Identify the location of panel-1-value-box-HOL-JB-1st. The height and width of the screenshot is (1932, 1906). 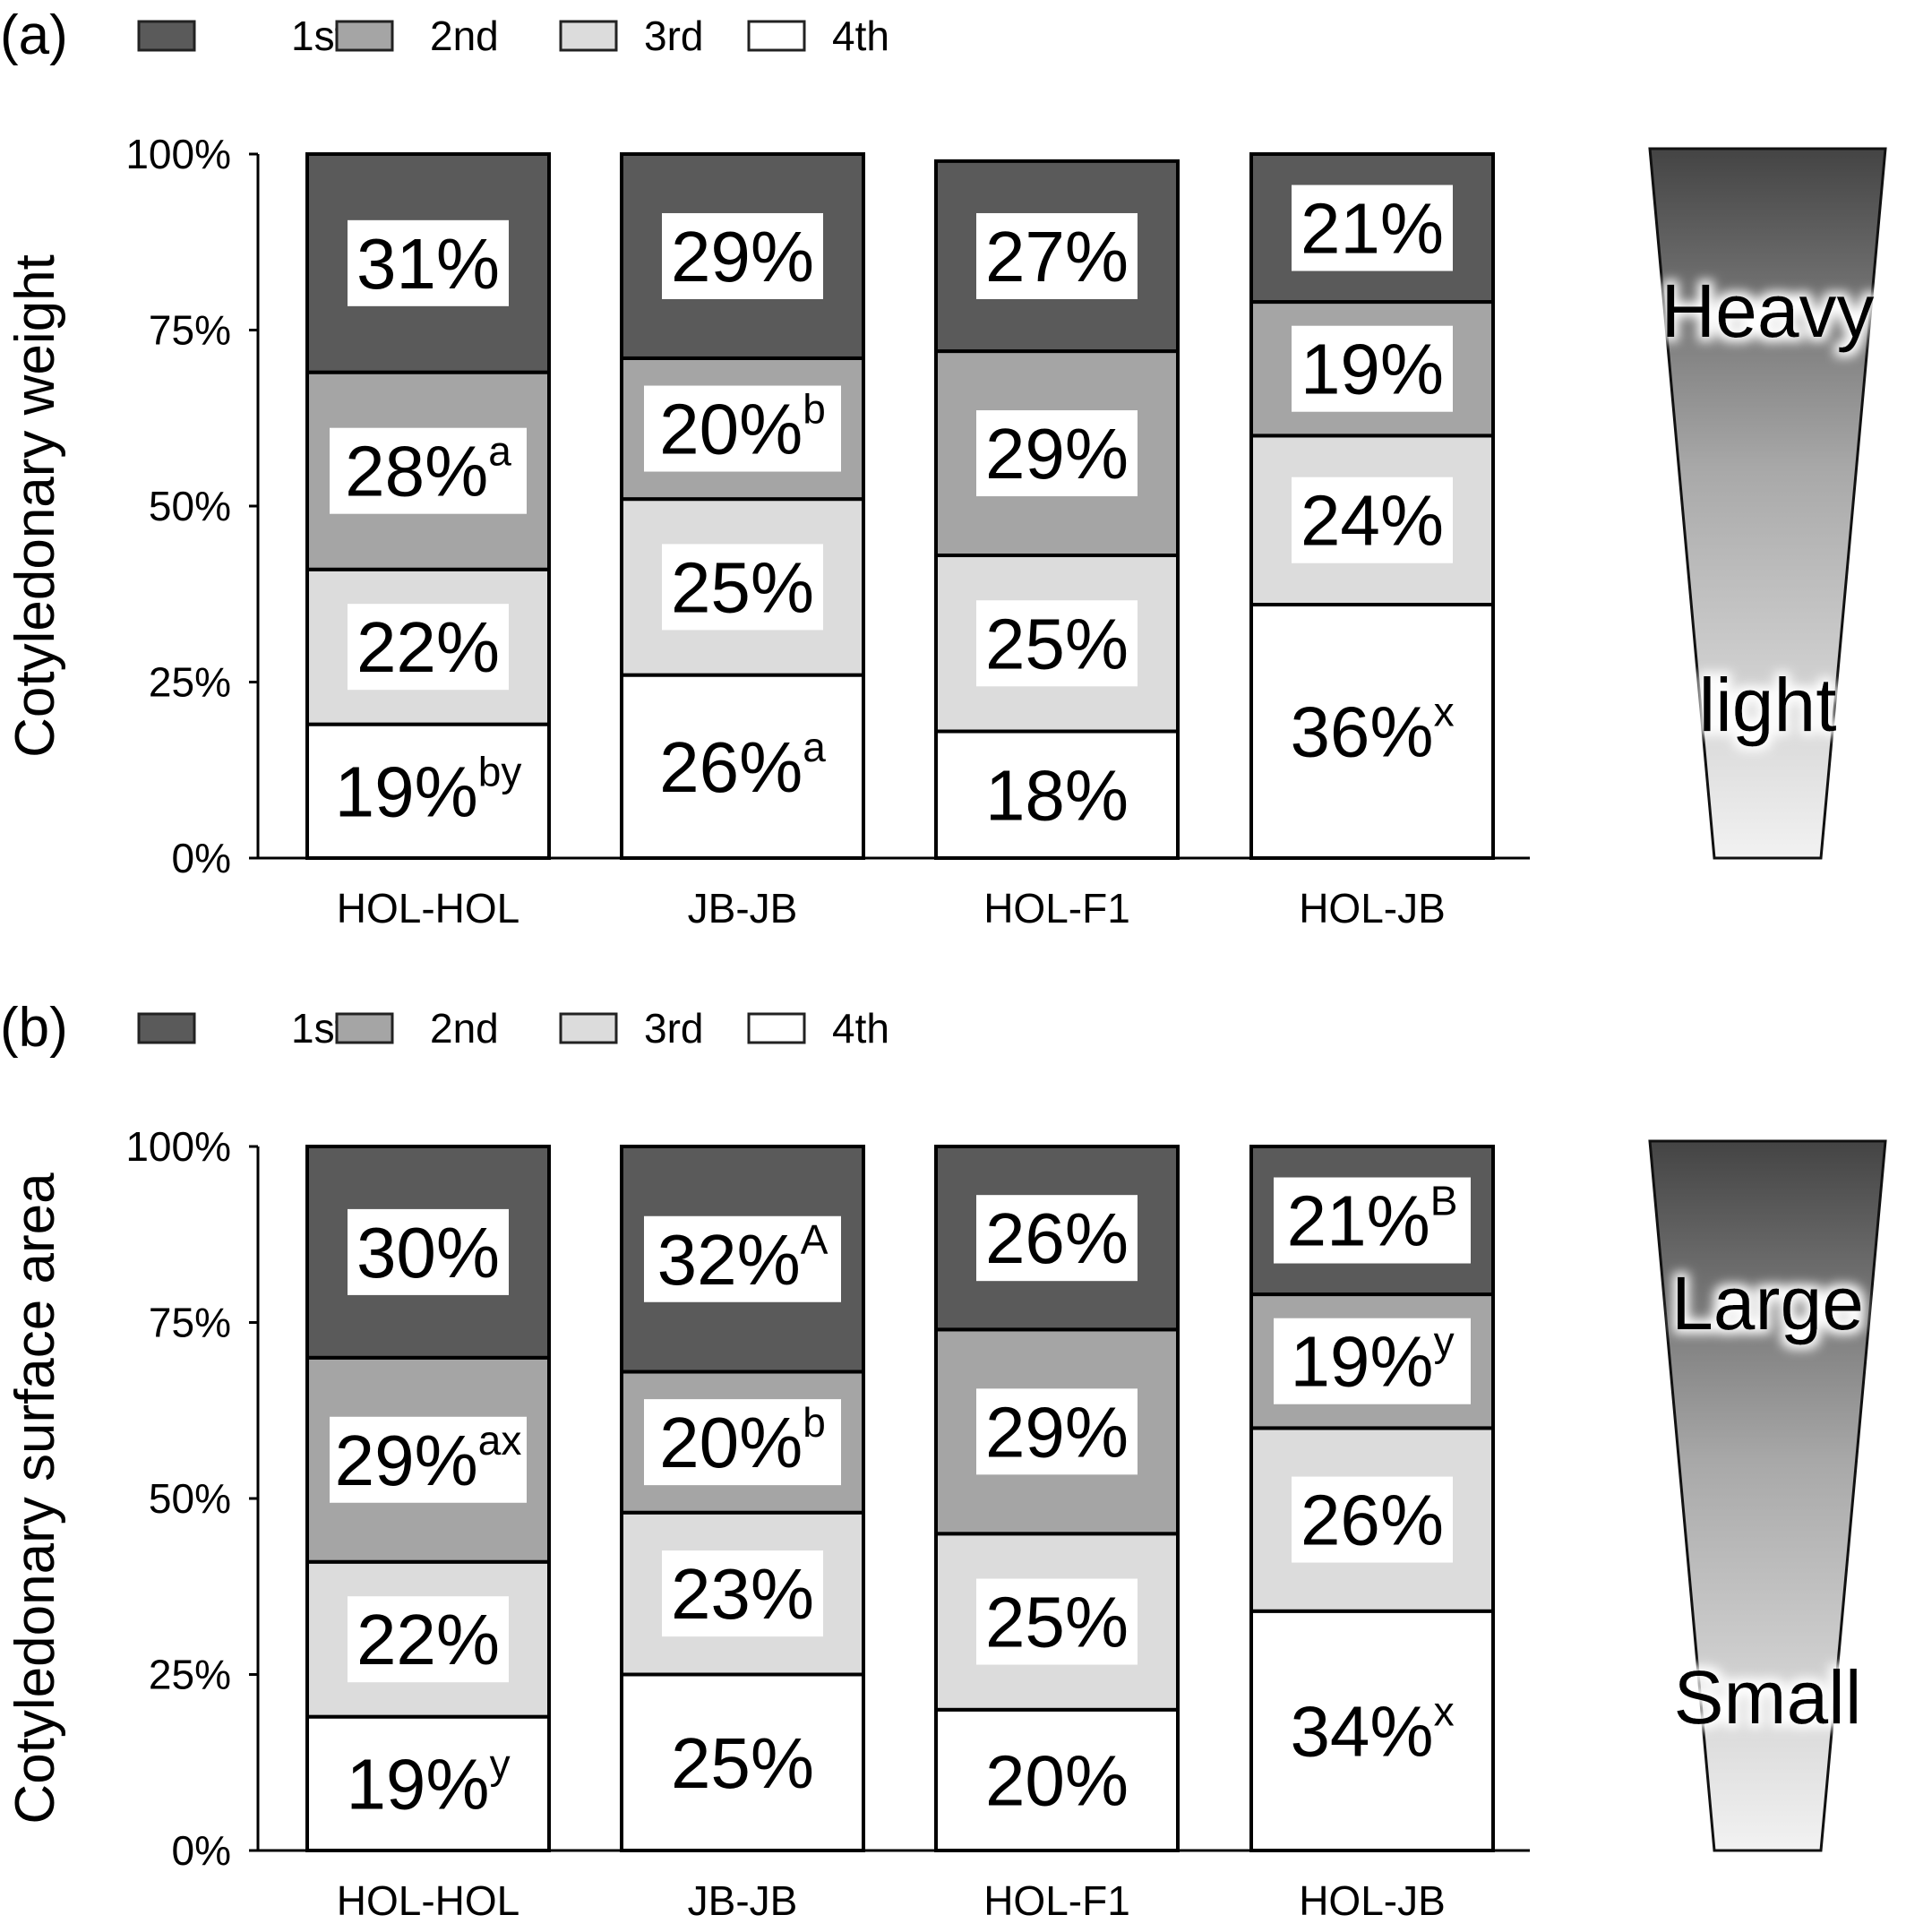
(1372, 1220).